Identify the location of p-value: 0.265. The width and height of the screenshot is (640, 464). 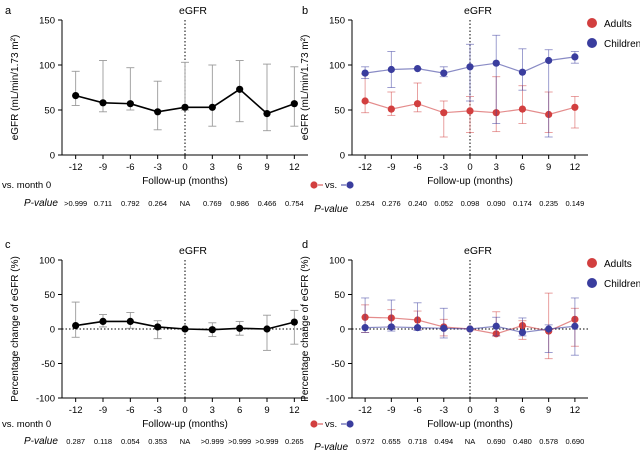
(294, 441).